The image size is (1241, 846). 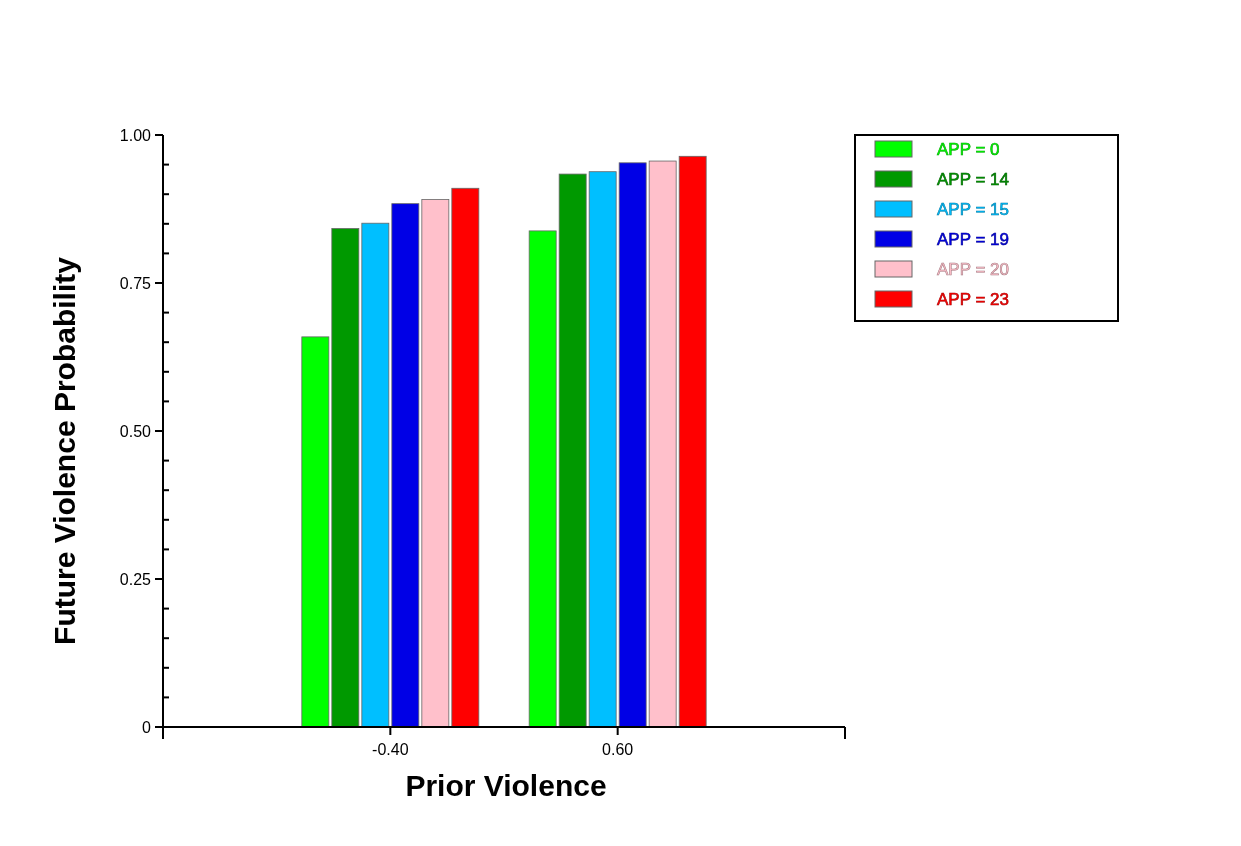 I want to click on legend-label: APP = 19, so click(x=973, y=239).